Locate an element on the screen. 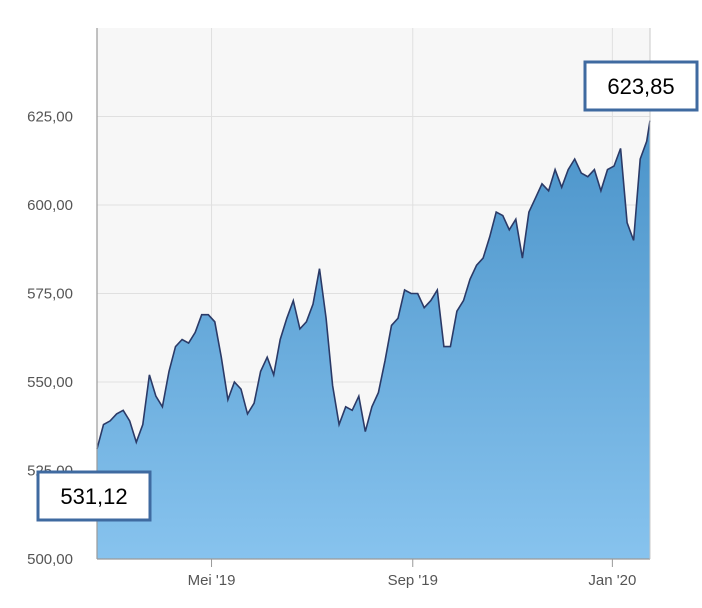  start-value-callout: 531,12 is located at coordinates (94, 496).